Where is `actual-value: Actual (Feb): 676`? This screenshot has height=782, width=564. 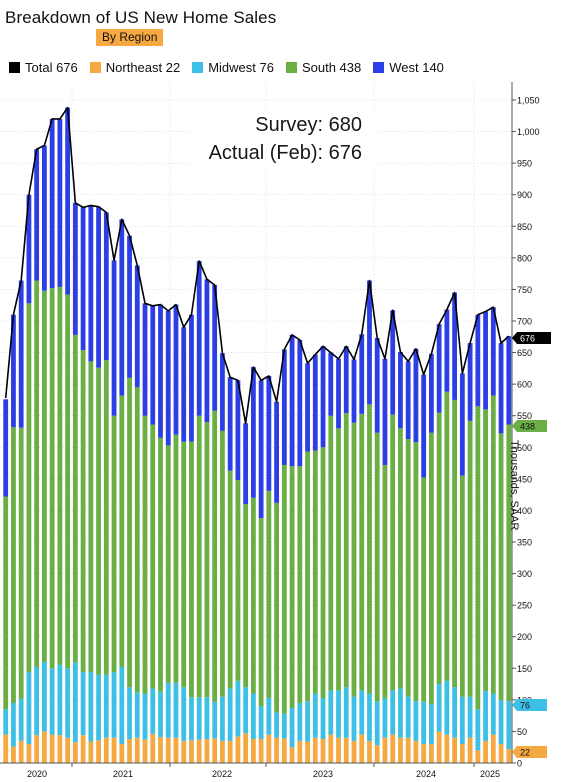 actual-value: Actual (Feb): 676 is located at coordinates (285, 153).